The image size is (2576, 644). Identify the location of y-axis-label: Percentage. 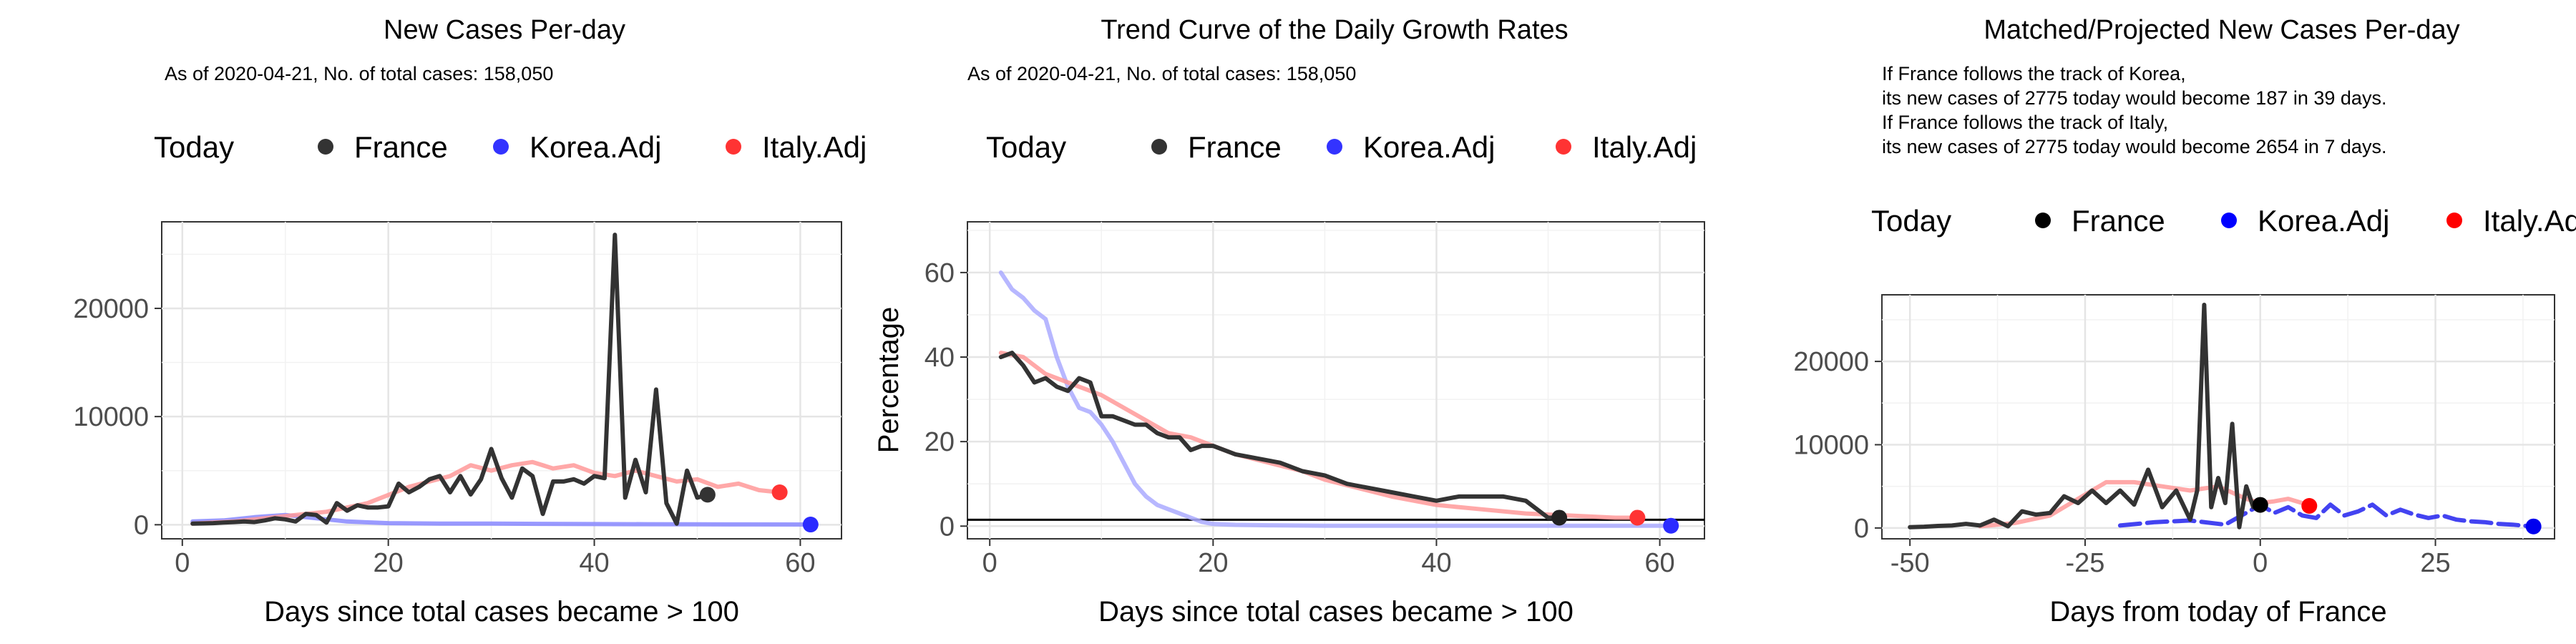
(888, 380).